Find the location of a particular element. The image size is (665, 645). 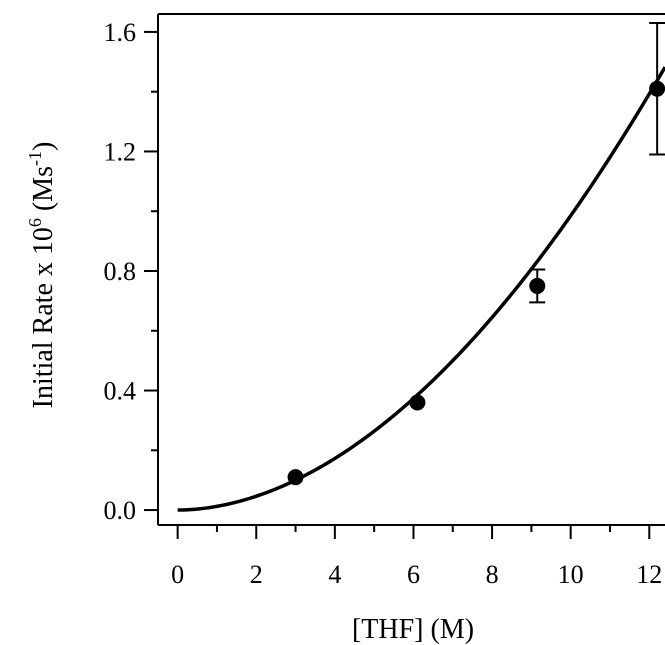

y-axis-label-exponent: 6 is located at coordinates (35, 222).